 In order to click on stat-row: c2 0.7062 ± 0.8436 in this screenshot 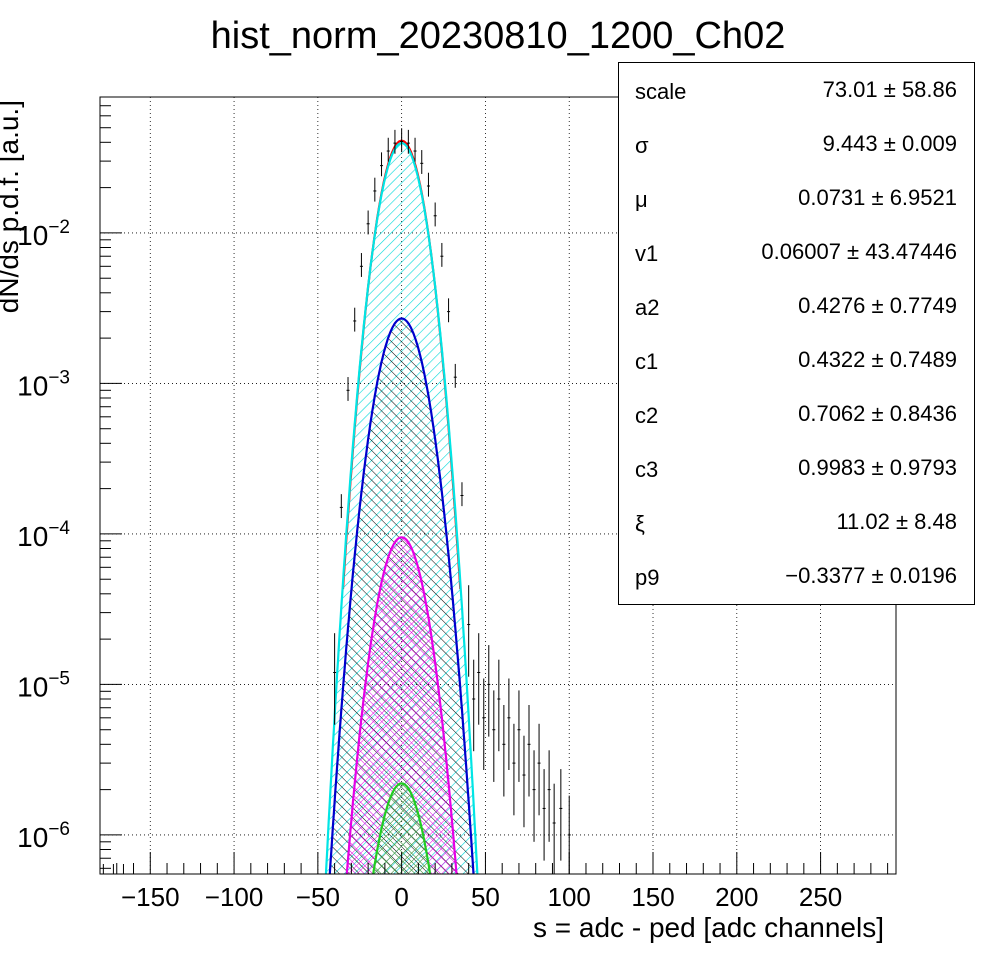, I will do `click(796, 414)`.